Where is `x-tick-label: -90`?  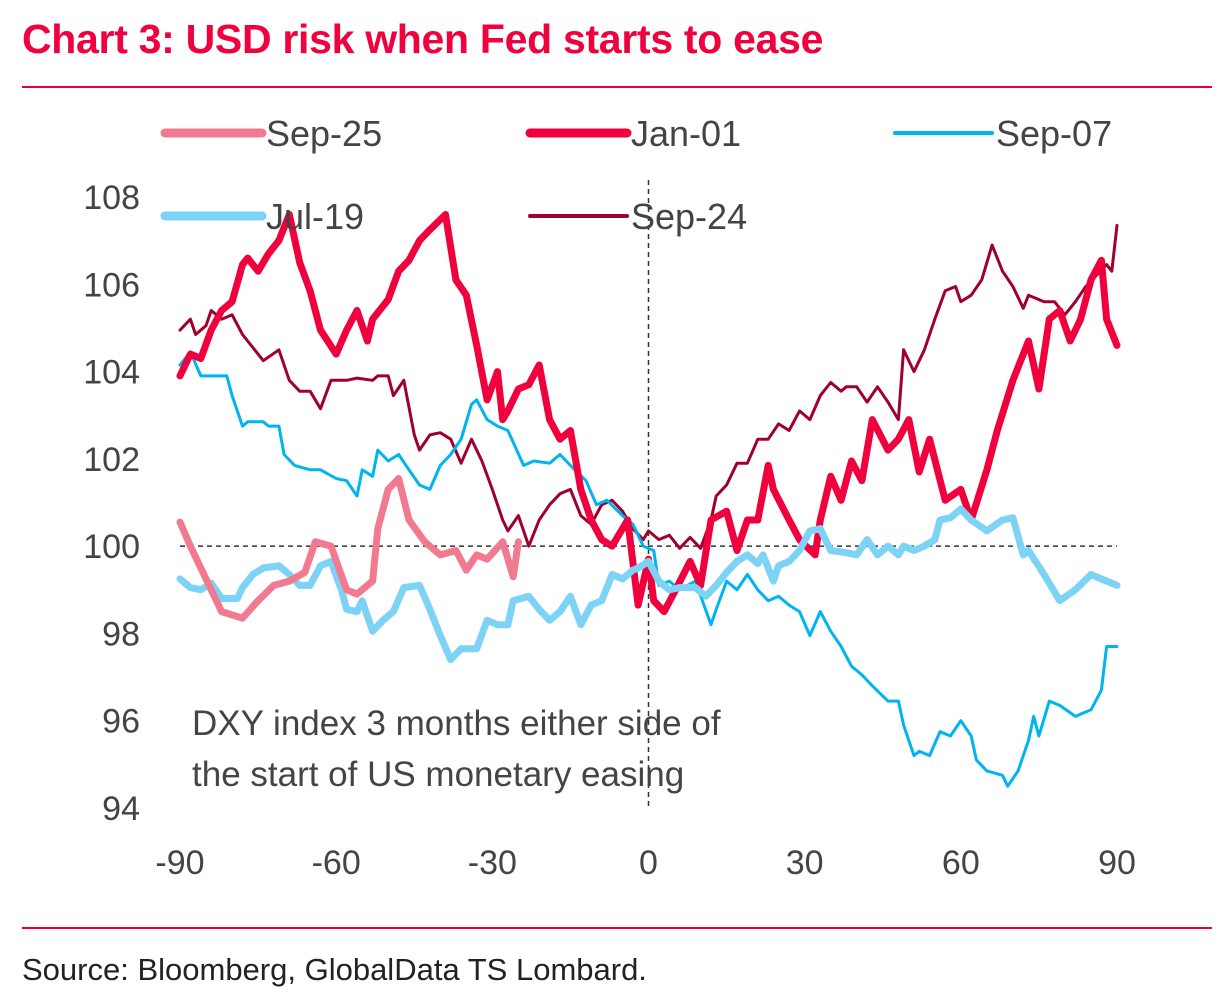 x-tick-label: -90 is located at coordinates (179, 863).